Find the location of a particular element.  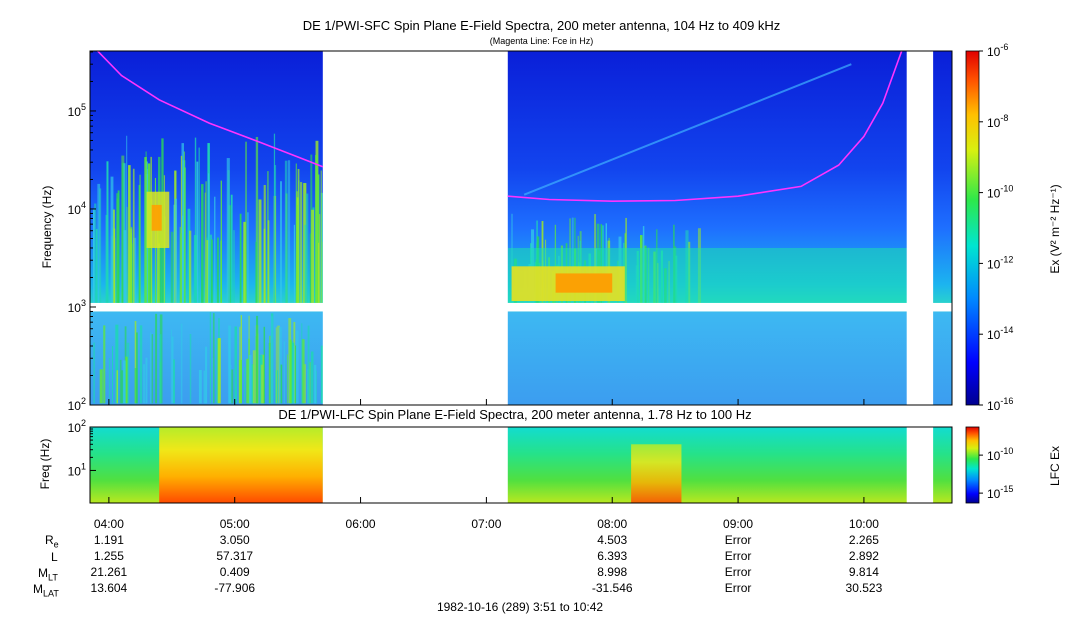

sfc-colorbar-tick-4: 10⁻¹⁴ is located at coordinates (1000, 333).